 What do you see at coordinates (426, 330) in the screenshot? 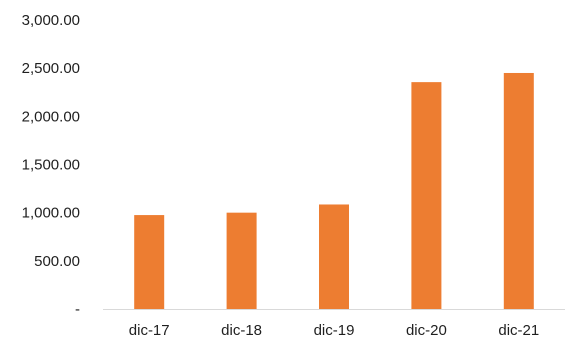
I see `x-tick-label: dic-20` at bounding box center [426, 330].